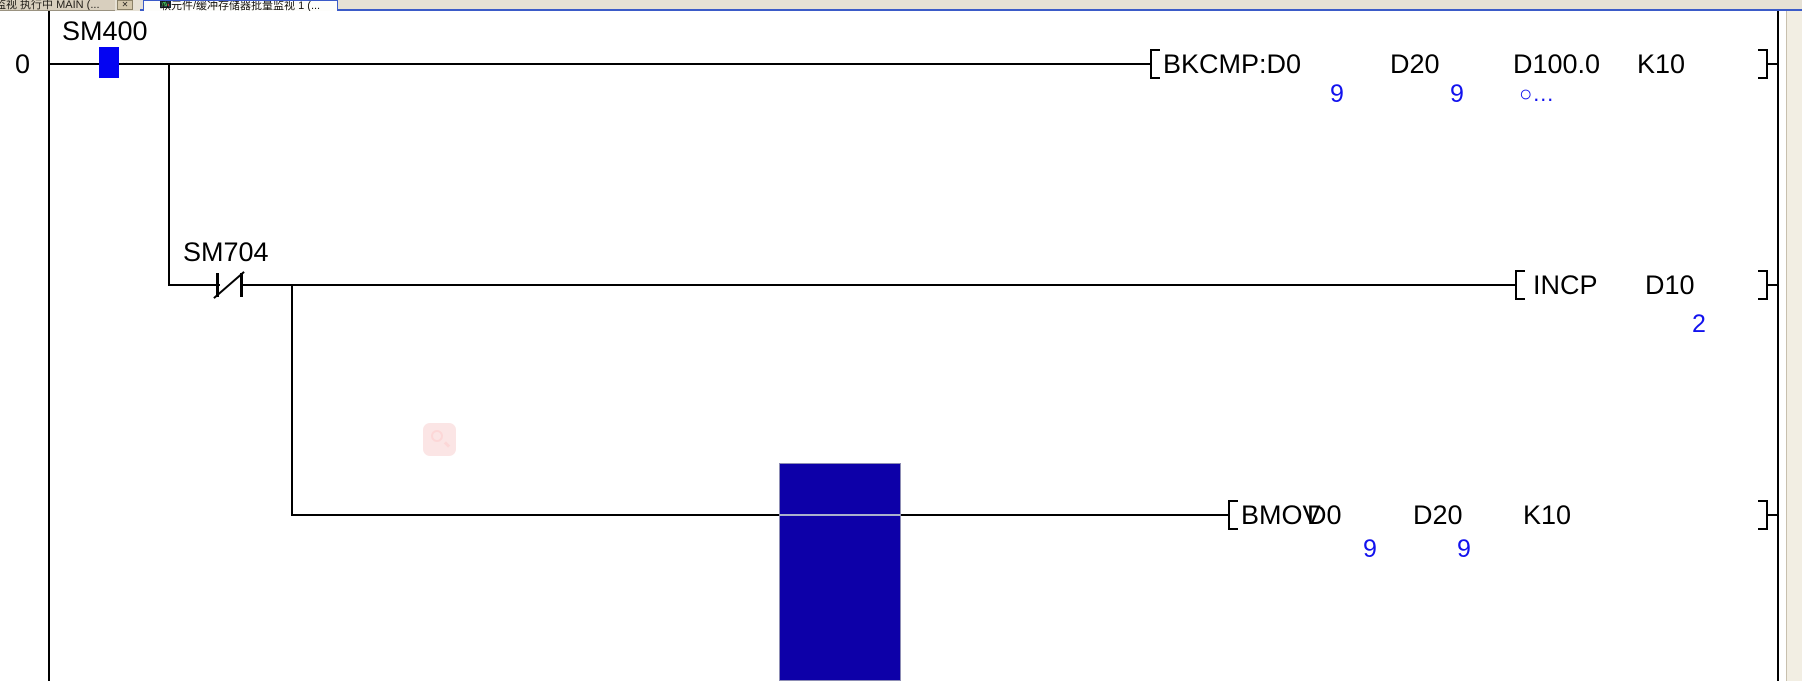 This screenshot has height=681, width=1802. What do you see at coordinates (109, 62) in the screenshot?
I see `contact-sm400-energized` at bounding box center [109, 62].